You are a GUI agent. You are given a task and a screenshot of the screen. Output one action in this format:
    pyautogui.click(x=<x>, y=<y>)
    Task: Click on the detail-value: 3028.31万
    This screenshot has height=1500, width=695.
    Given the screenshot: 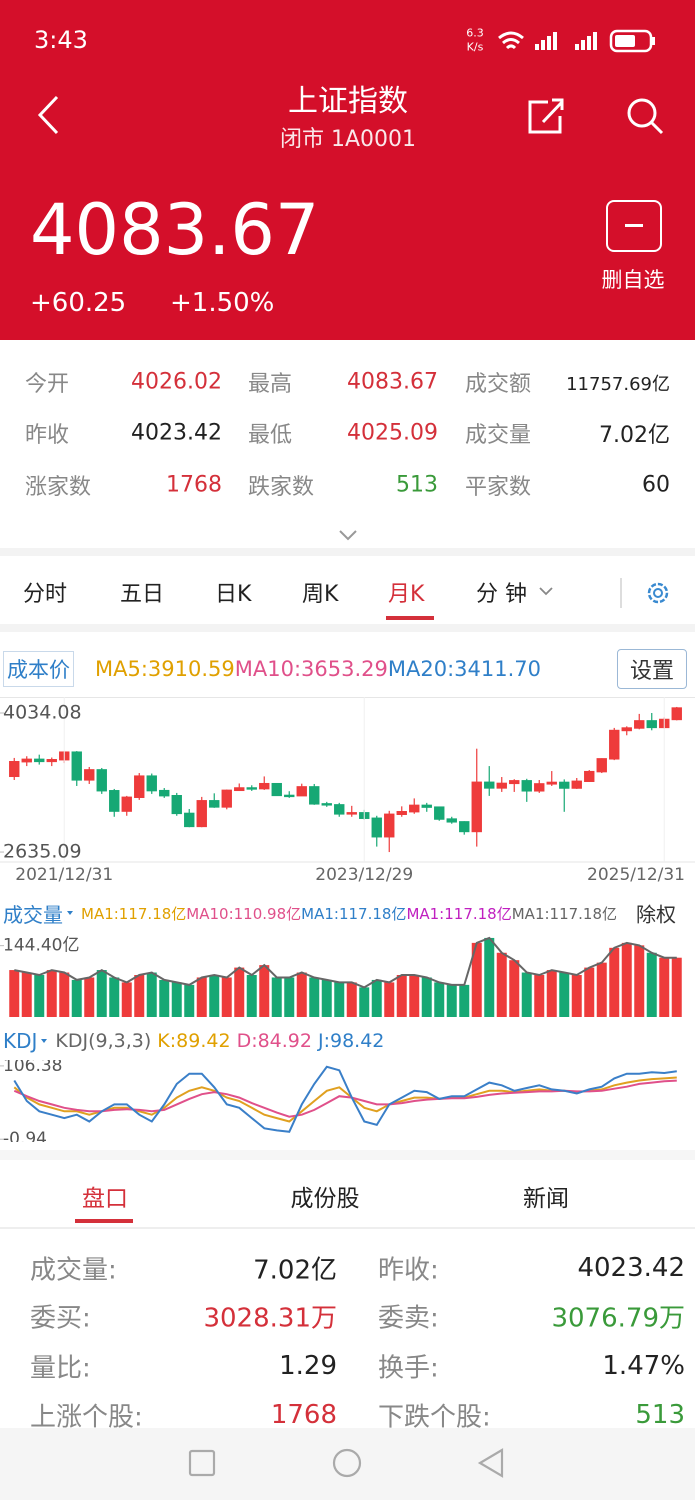 What is the action you would take?
    pyautogui.click(x=270, y=1318)
    